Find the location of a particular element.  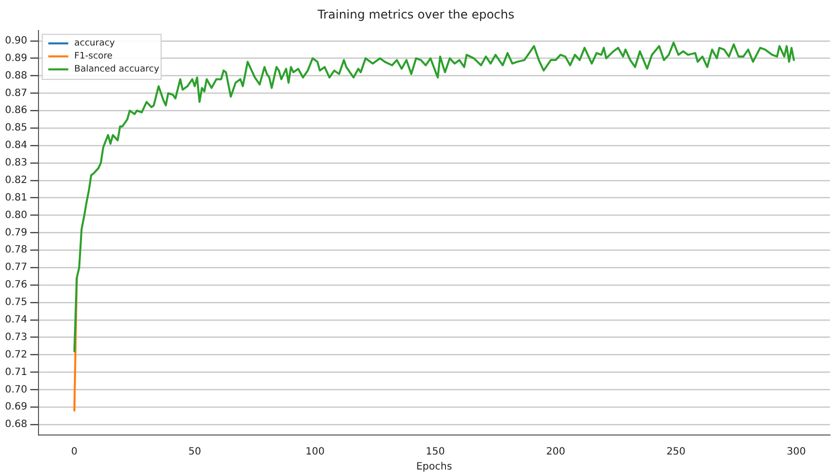

x-tick-label: 100 is located at coordinates (315, 452).